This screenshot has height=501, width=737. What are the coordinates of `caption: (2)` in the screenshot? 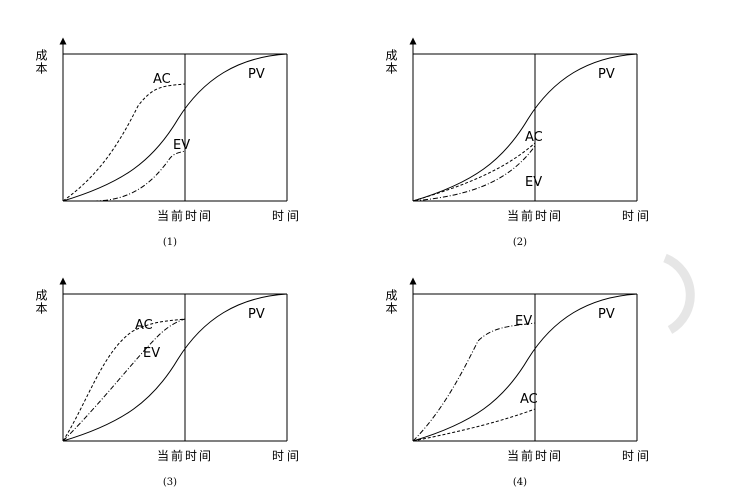 It's located at (520, 242).